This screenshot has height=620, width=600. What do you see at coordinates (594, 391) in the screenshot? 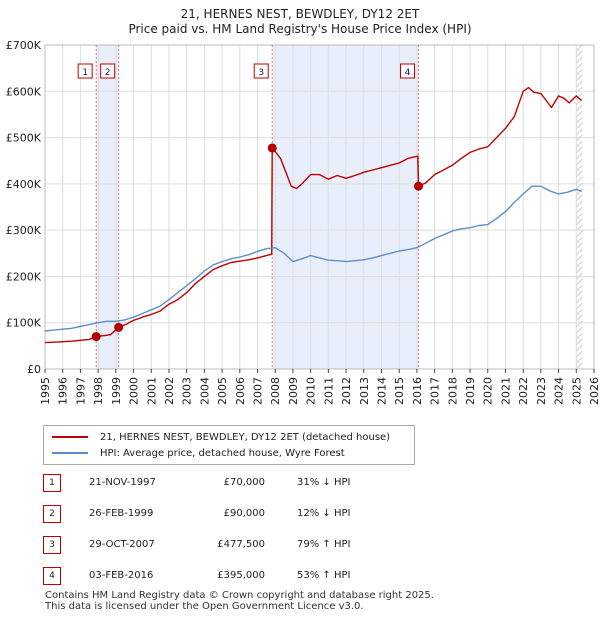
I see `x-tick-label: 2026` at bounding box center [594, 391].